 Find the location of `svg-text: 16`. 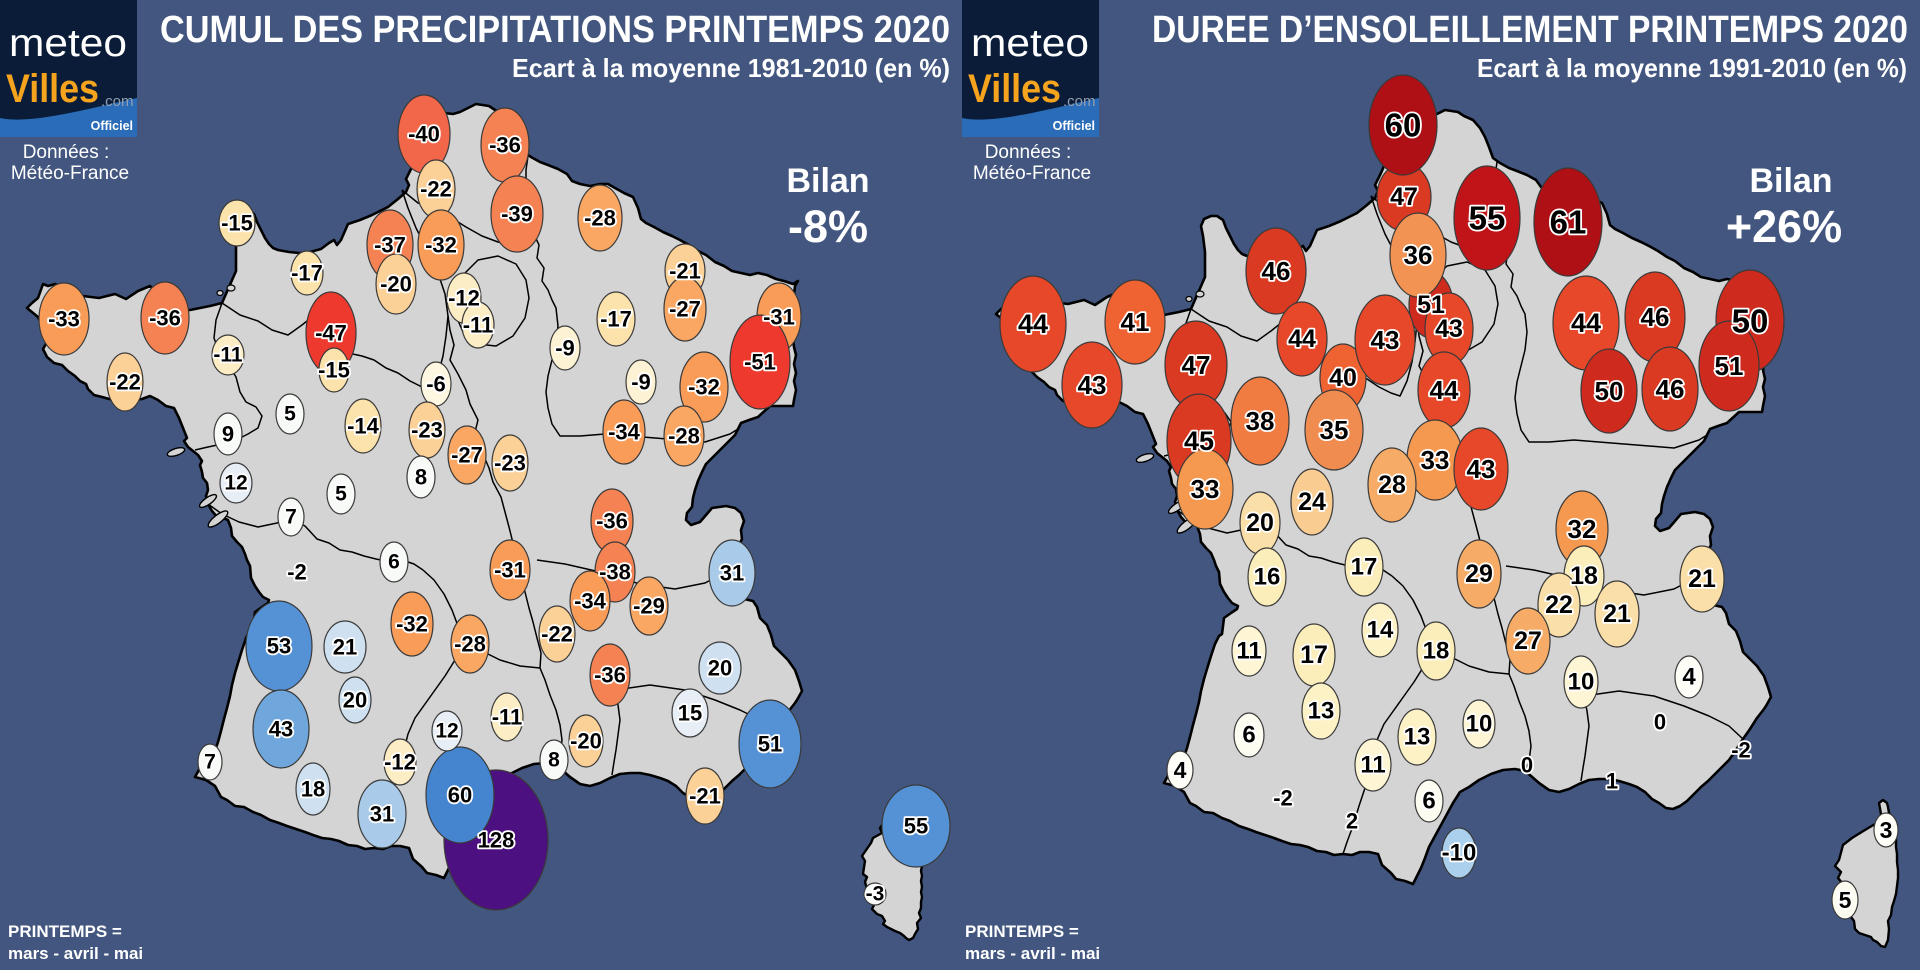

svg-text: 16 is located at coordinates (1267, 577).